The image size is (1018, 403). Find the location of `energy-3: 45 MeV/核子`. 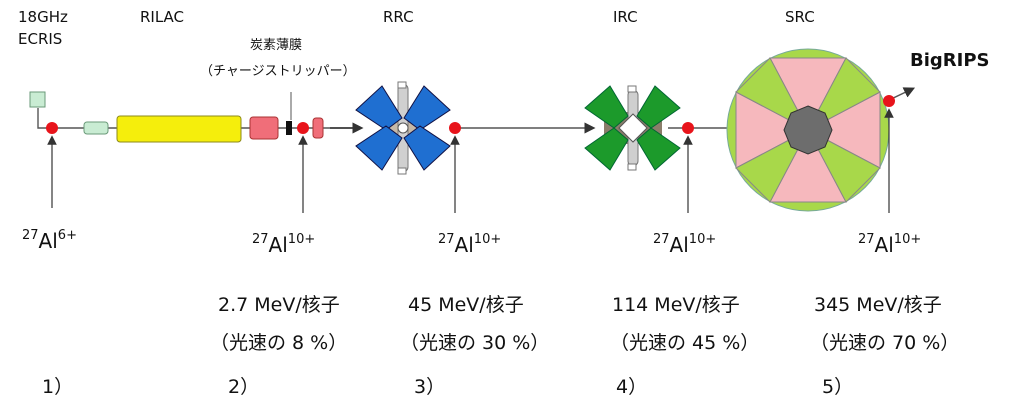

energy-3: 45 MeV/核子 is located at coordinates (466, 305).